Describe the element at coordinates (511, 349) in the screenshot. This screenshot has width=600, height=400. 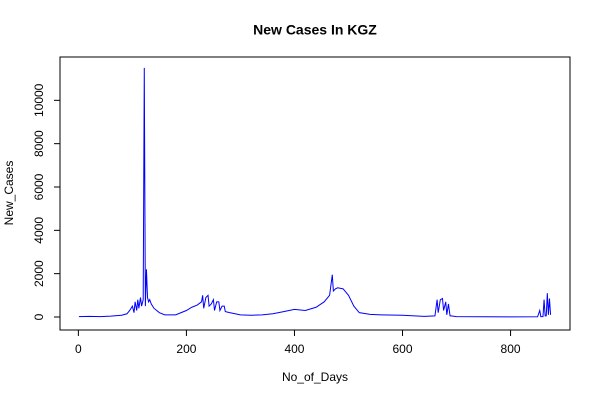
I see `x-tick-label: 800` at that location.